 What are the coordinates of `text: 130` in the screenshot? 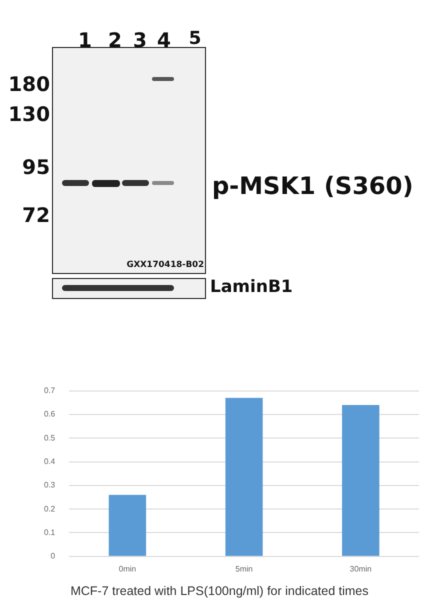 It's located at (29, 114).